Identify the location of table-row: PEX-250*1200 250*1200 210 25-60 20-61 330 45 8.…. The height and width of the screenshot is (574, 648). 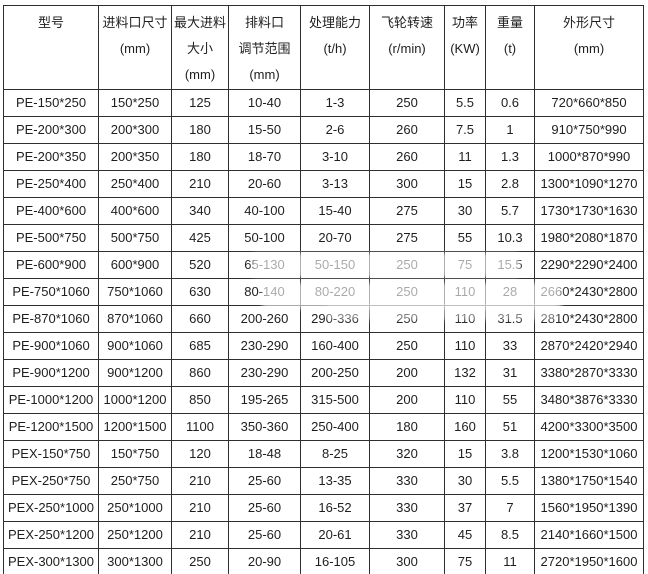
(323, 535).